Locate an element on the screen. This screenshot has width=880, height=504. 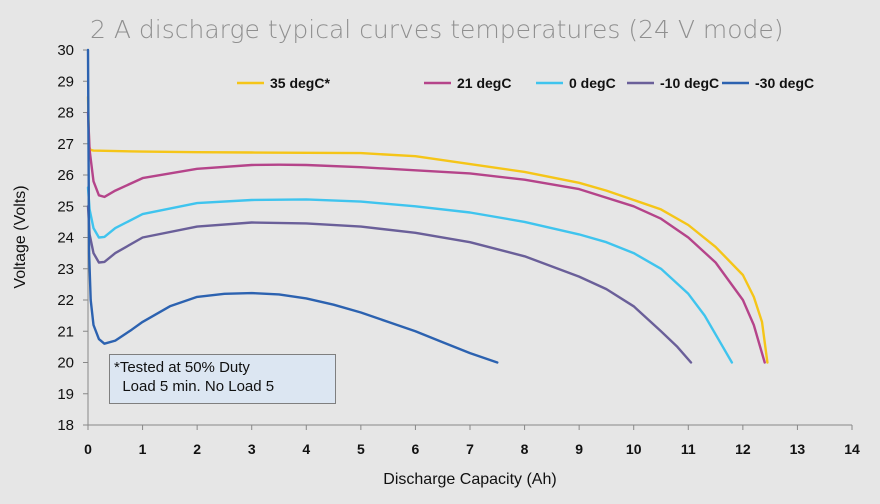
x-tick-label: 3 is located at coordinates (252, 449).